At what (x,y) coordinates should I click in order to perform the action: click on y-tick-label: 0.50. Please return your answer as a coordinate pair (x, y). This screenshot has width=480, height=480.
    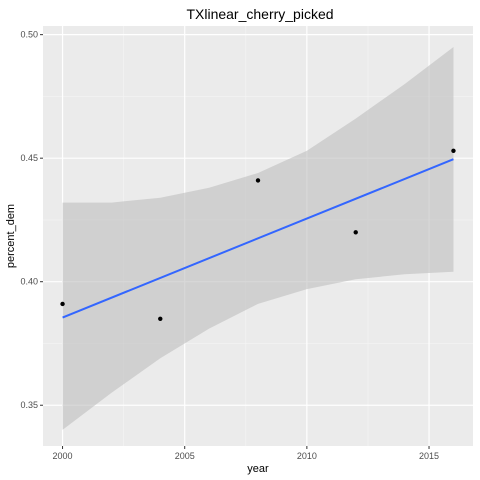
    Looking at the image, I should click on (29, 35).